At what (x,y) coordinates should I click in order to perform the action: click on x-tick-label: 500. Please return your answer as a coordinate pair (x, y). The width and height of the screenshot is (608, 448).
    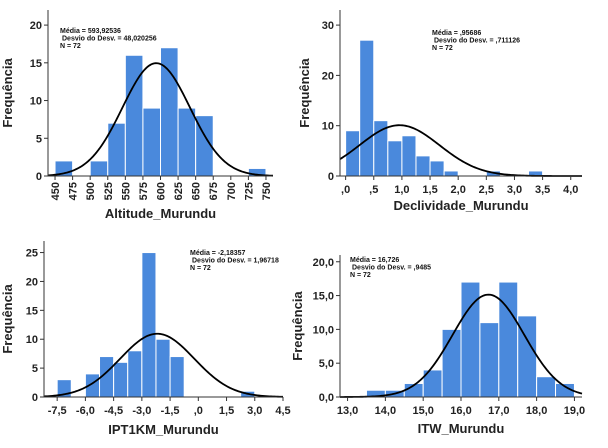
    Looking at the image, I should click on (91, 191).